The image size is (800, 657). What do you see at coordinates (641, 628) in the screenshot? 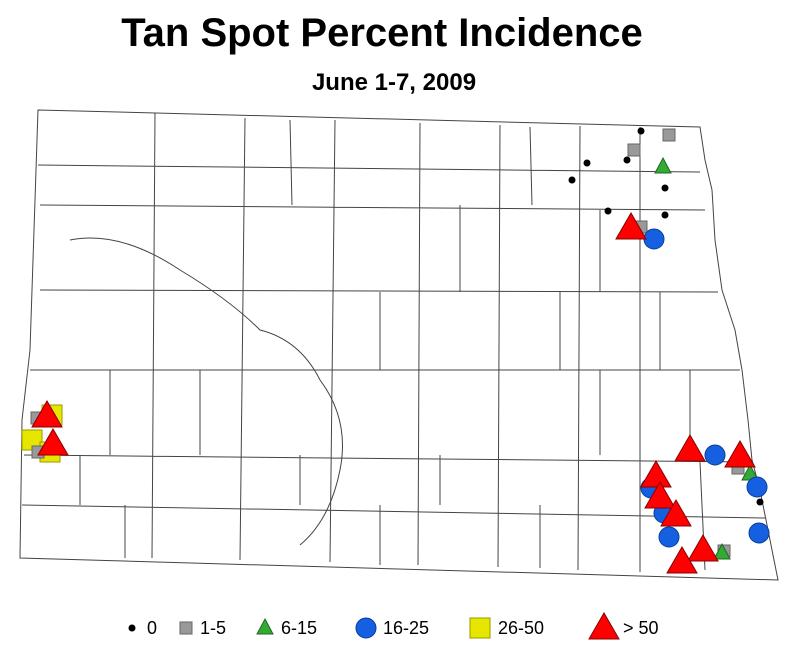
I see `legend-label: > 50` at bounding box center [641, 628].